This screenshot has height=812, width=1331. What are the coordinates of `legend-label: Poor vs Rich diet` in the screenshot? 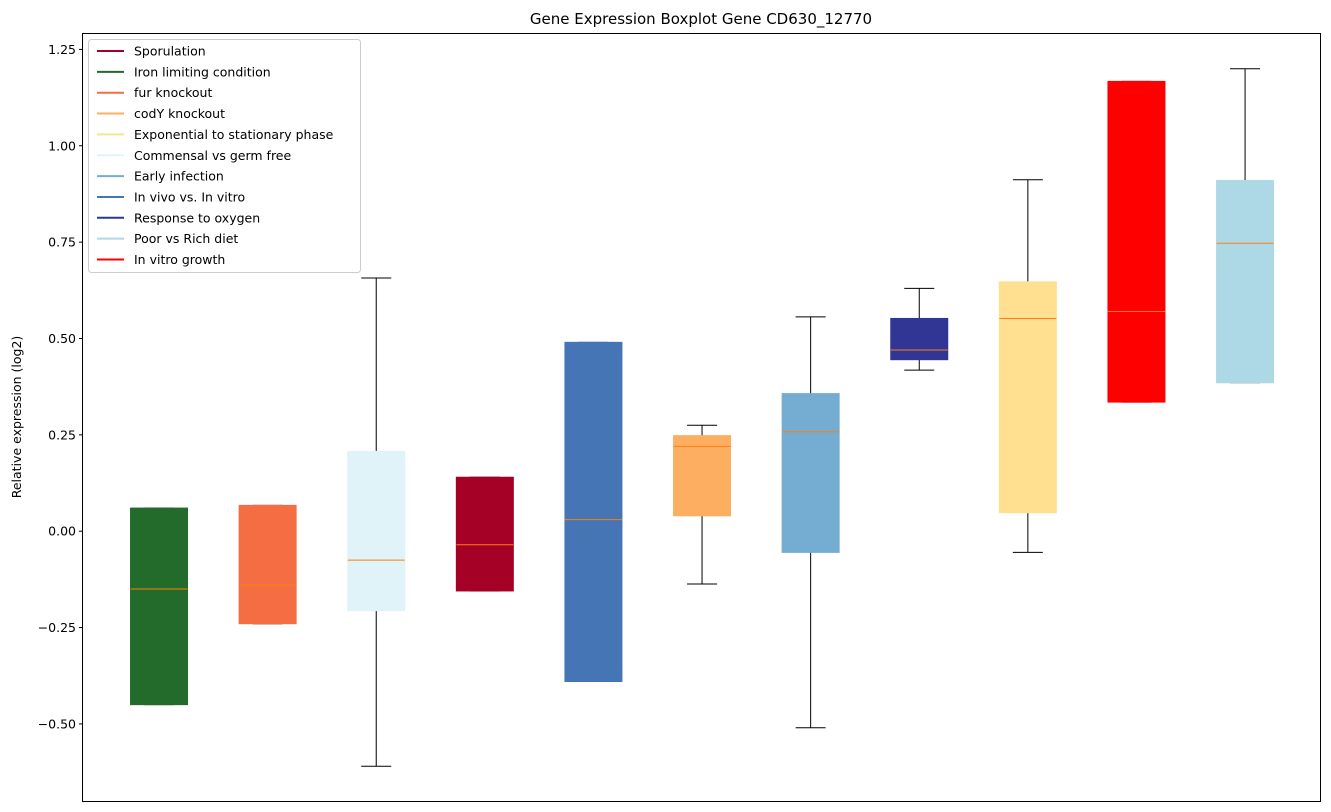 It's located at (186, 238).